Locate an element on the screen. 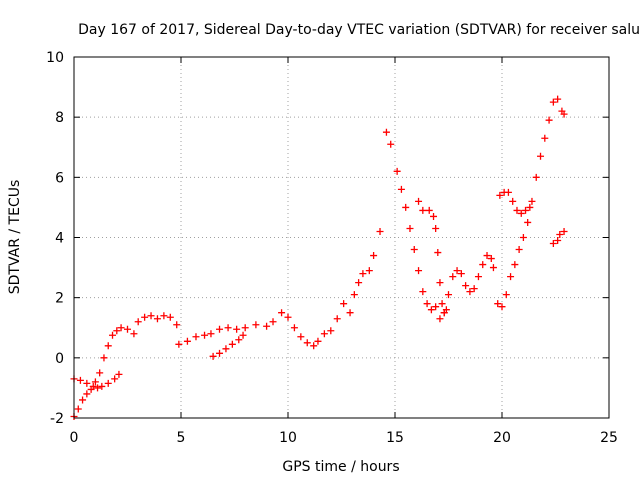 This screenshot has width=640, height=480. y-tick-label: 0 is located at coordinates (59, 359).